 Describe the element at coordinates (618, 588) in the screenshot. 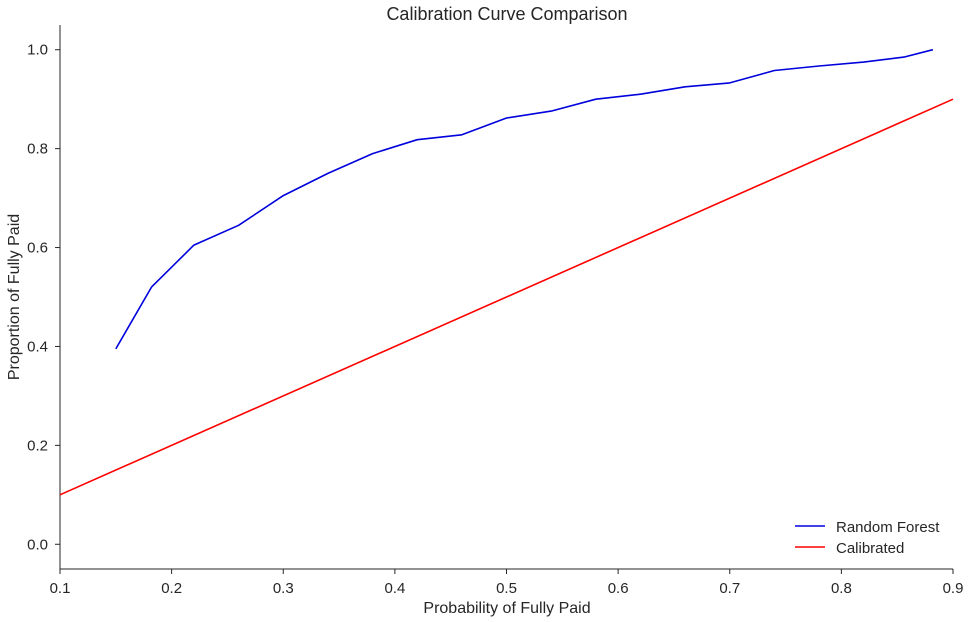

I see `x-tick-label: 0.6` at that location.